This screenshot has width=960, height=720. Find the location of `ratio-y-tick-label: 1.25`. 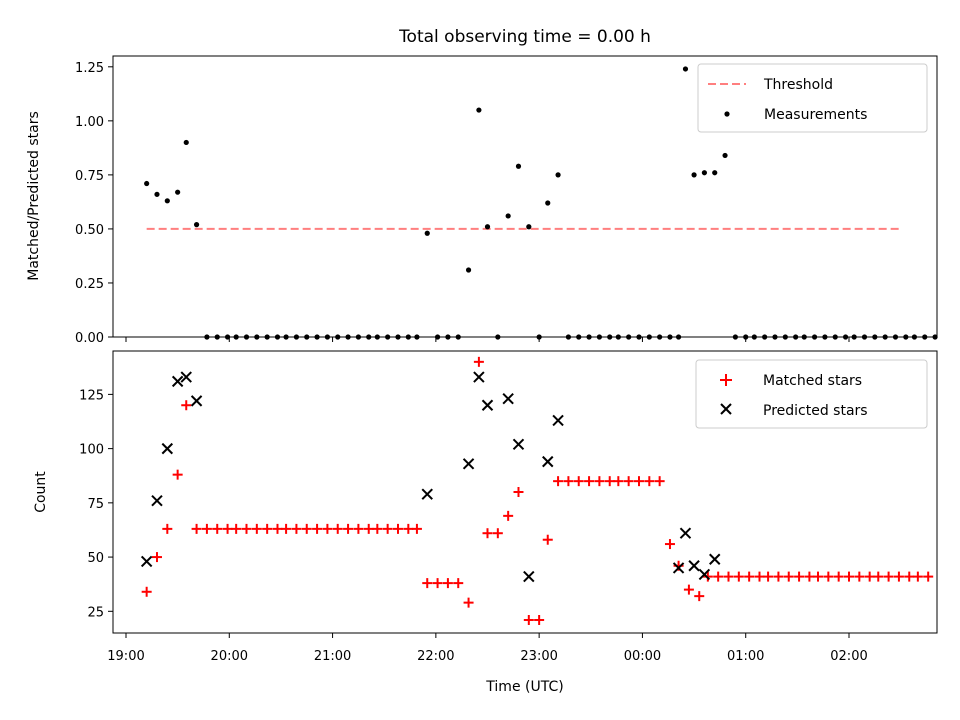

ratio-y-tick-label: 1.25 is located at coordinates (89, 68).